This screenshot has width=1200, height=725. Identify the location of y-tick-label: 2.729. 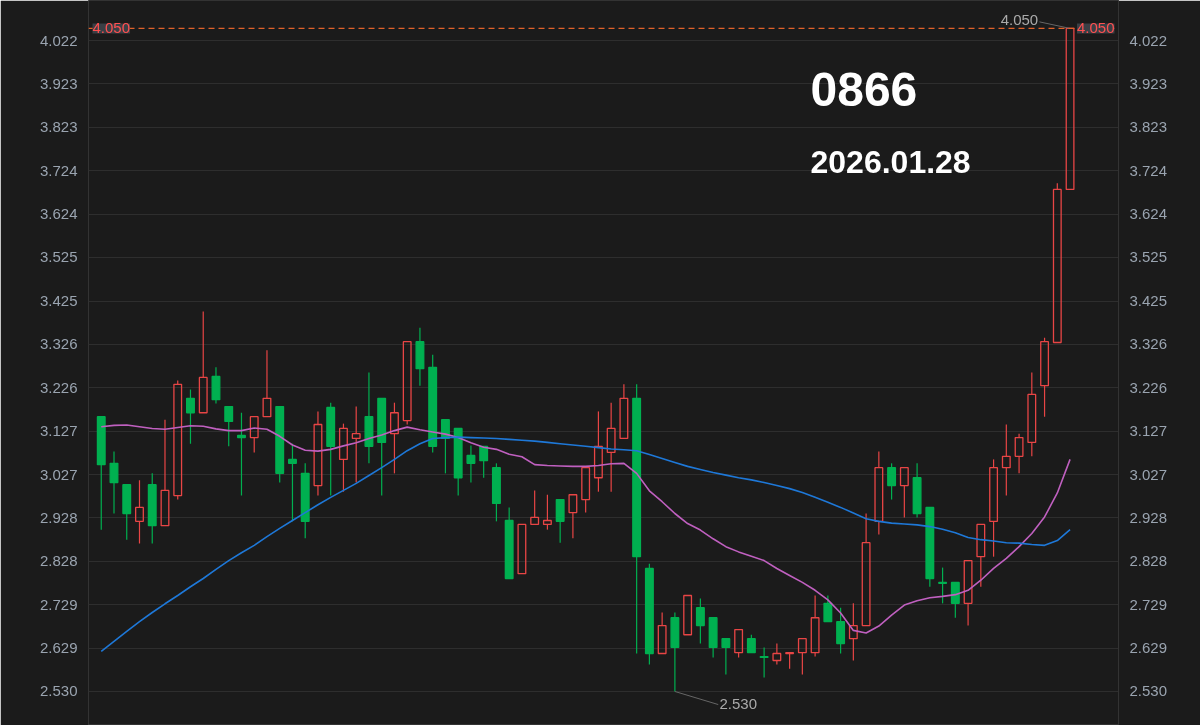
(58, 604).